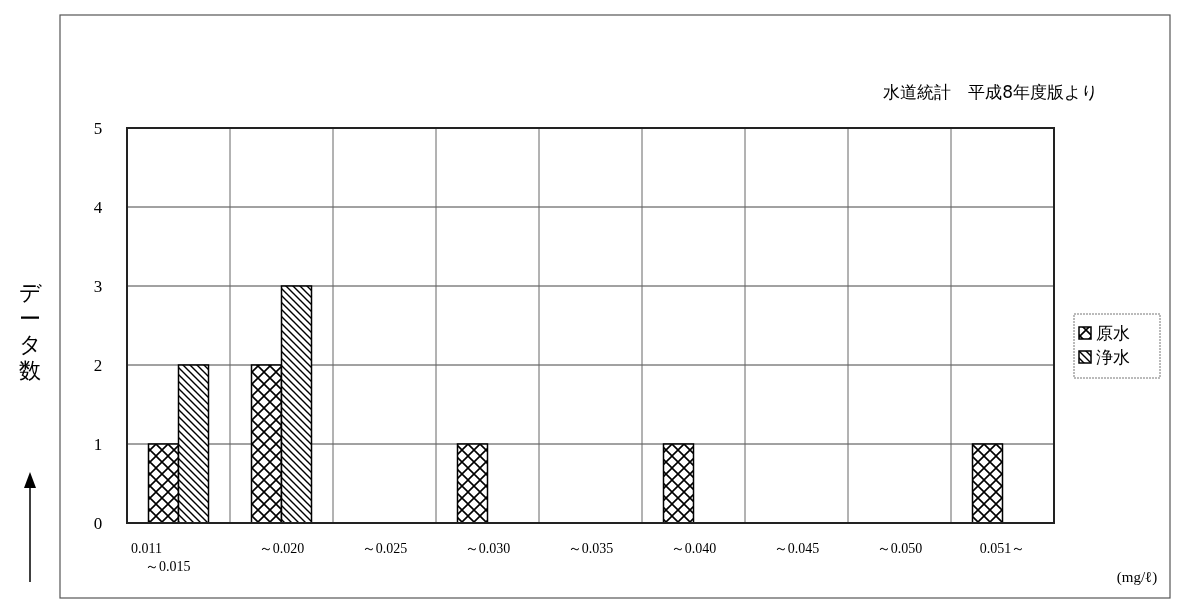  Describe the element at coordinates (98, 365) in the screenshot. I see `y-tick-label: 2` at that location.